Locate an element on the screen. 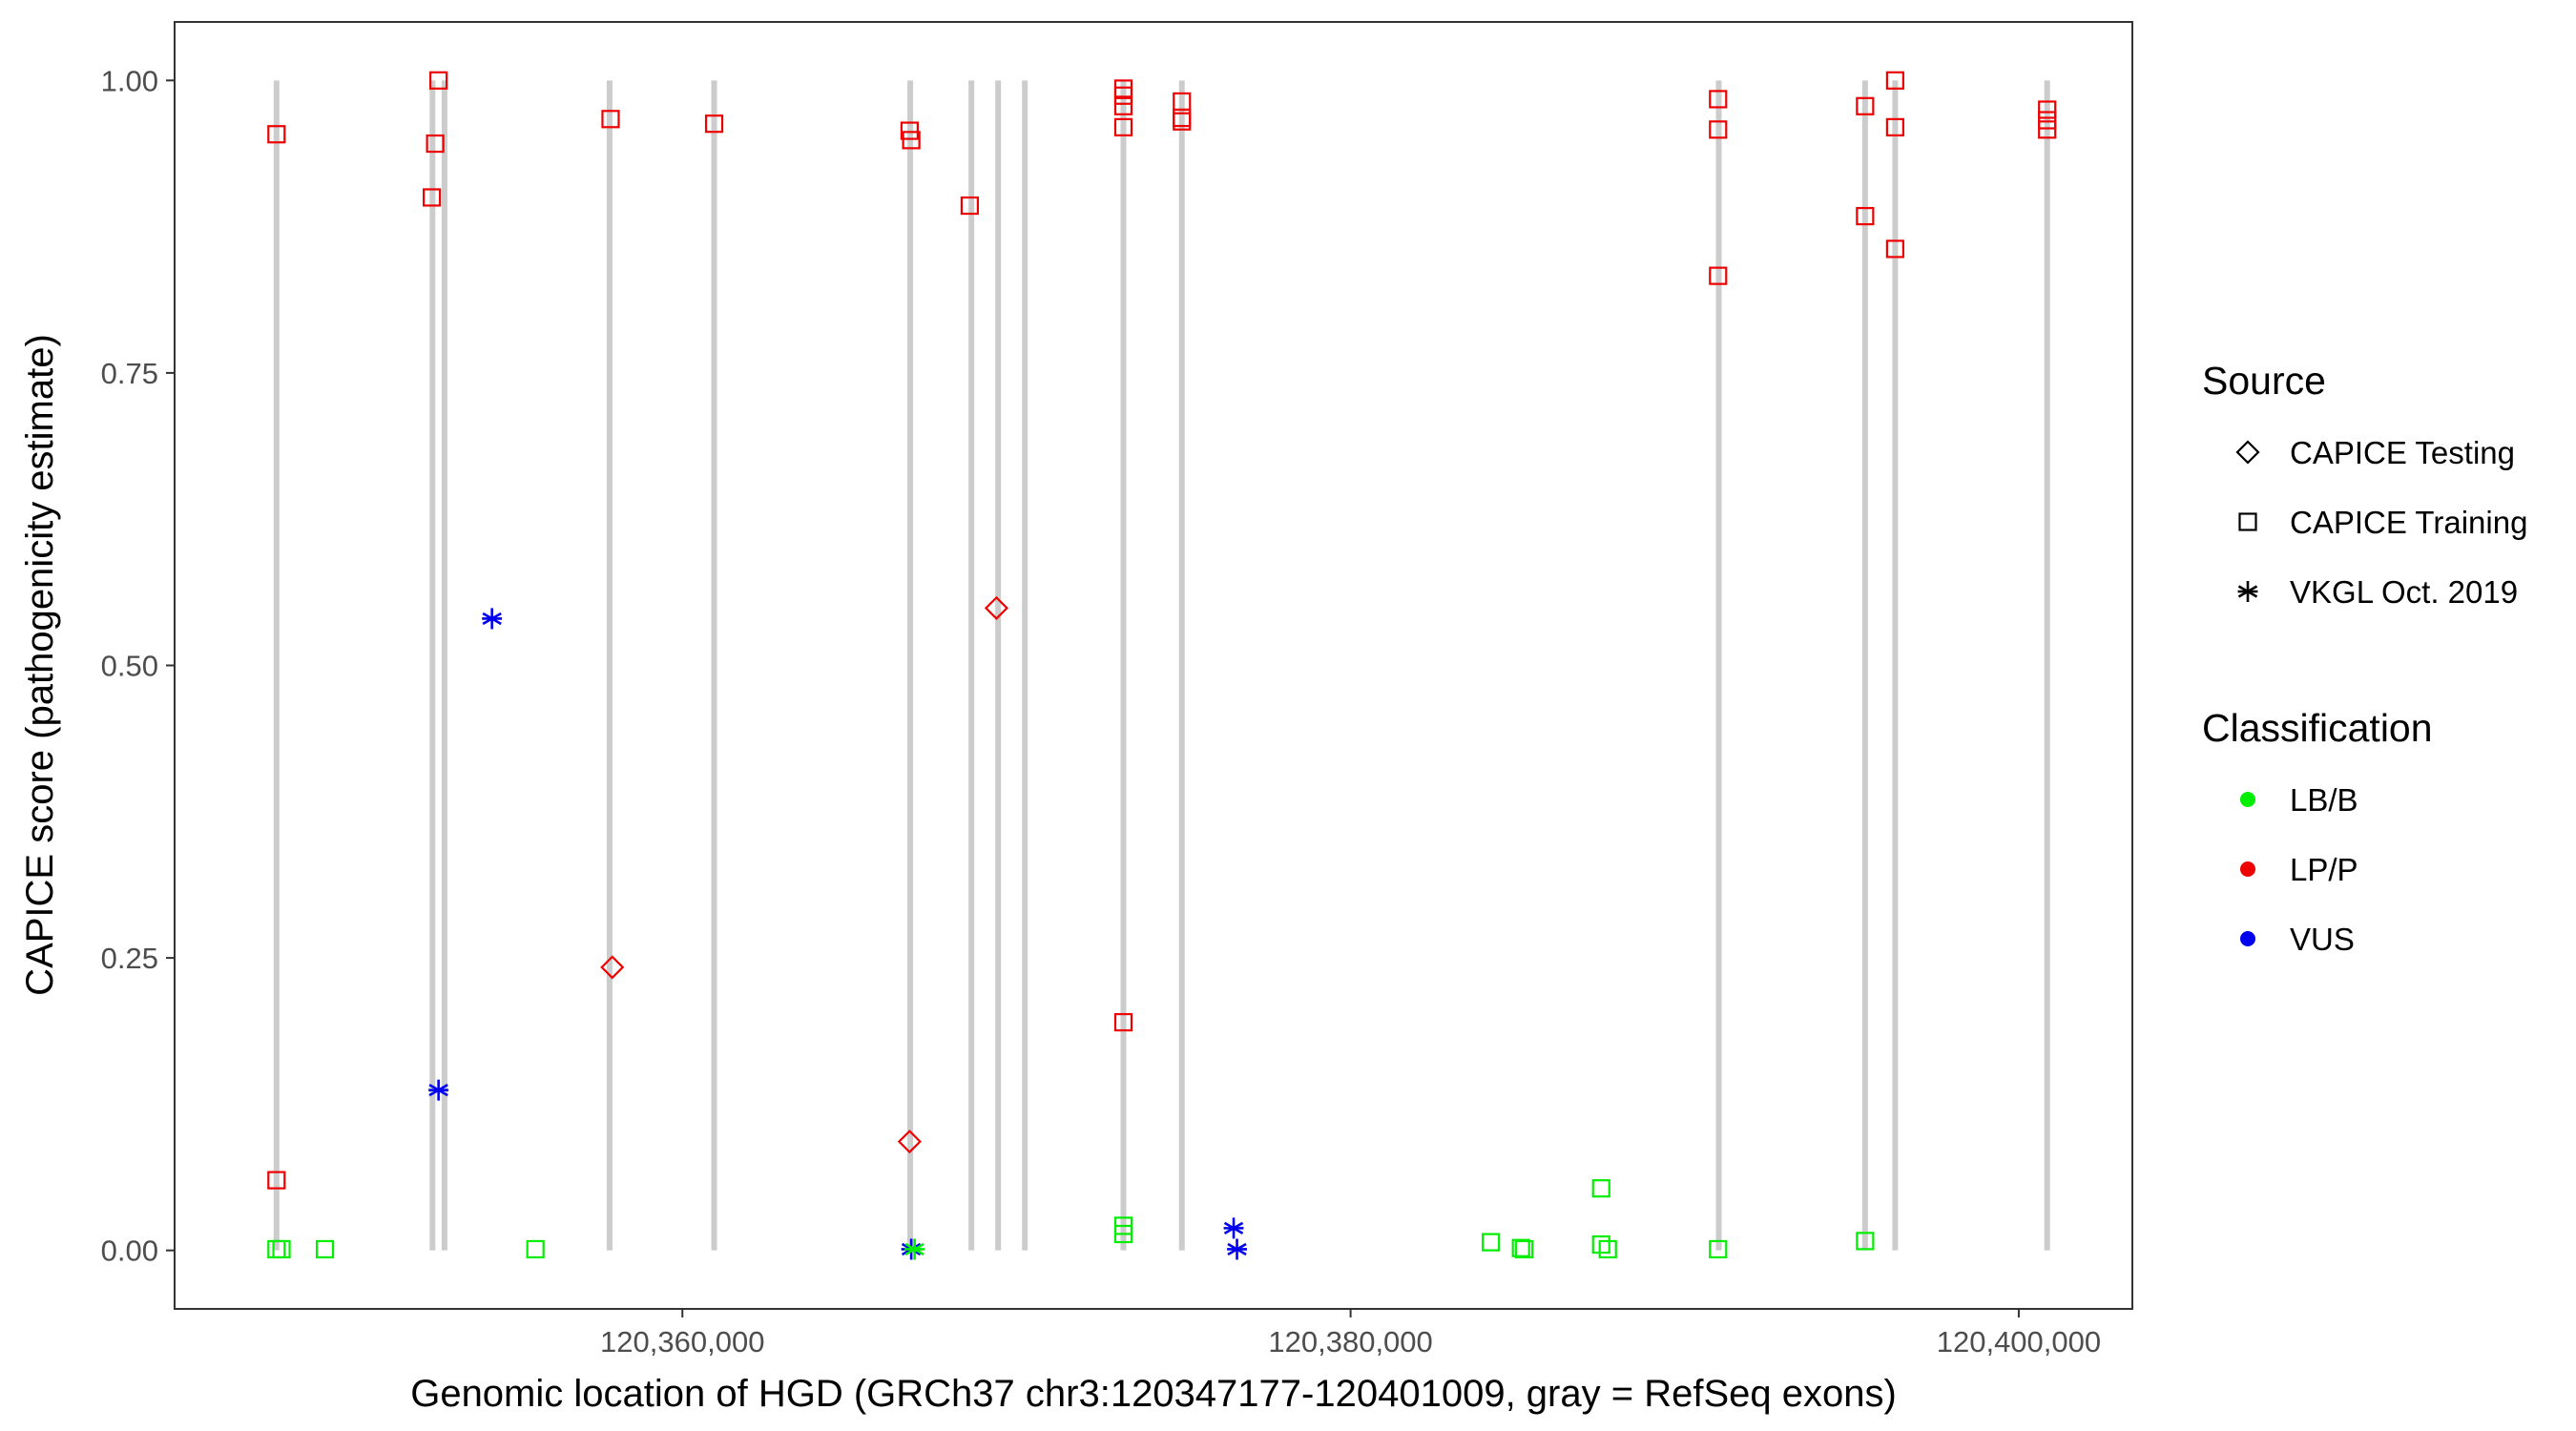 This screenshot has height=1431, width=2576. y-tick-label: 0.25 is located at coordinates (129, 958).